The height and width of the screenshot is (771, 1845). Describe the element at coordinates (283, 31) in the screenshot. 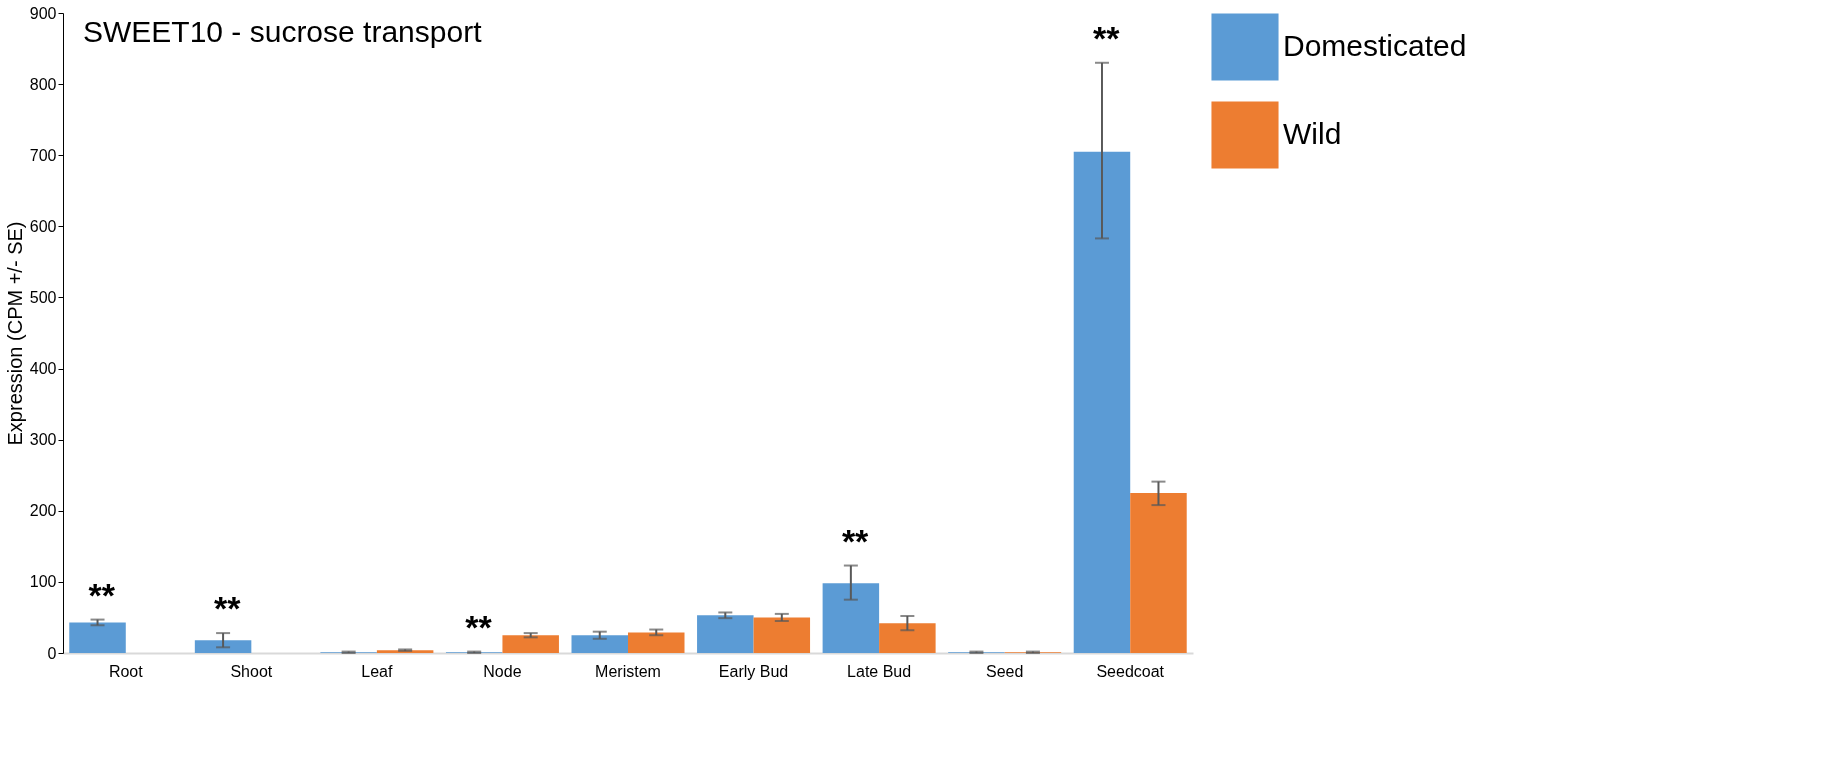

I see `chart-title: SWEET10 - sucrose transport` at that location.